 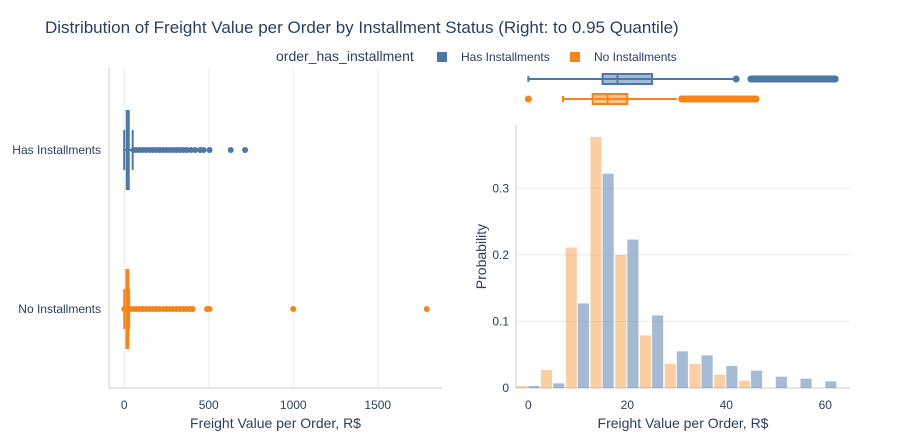 I want to click on marginal-box-has-installments, so click(x=627, y=79).